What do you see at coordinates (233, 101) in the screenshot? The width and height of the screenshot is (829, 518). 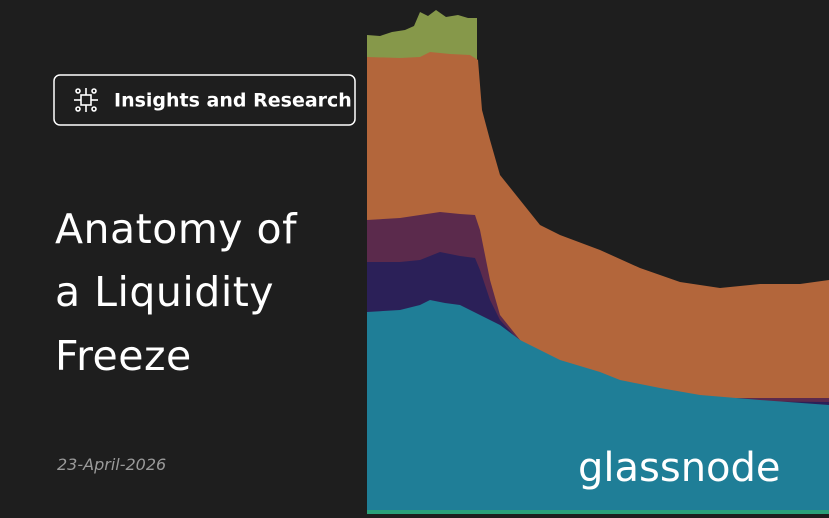 I see `badge-label: Insights and Research` at bounding box center [233, 101].